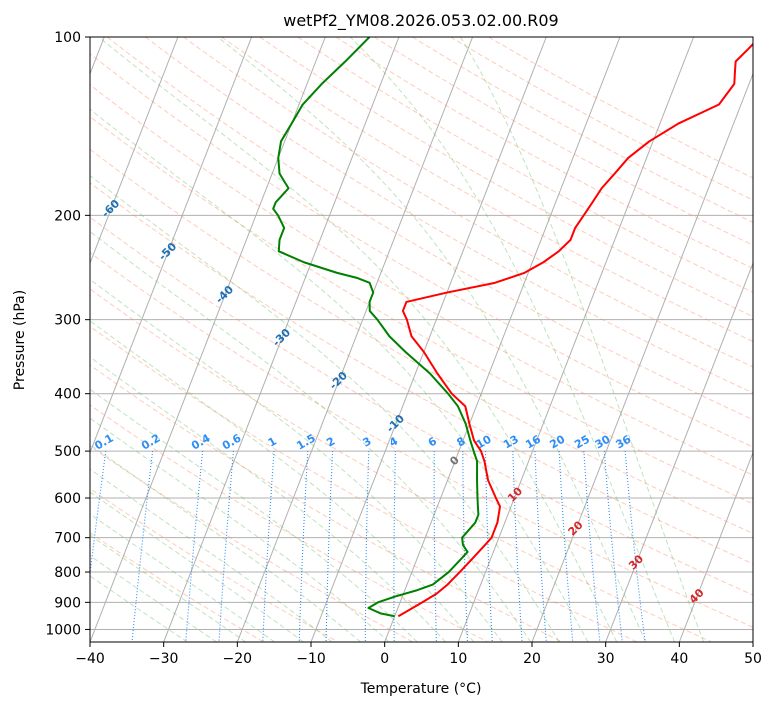  What do you see at coordinates (67, 573) in the screenshot?
I see `y-tick-label: 800` at bounding box center [67, 573].